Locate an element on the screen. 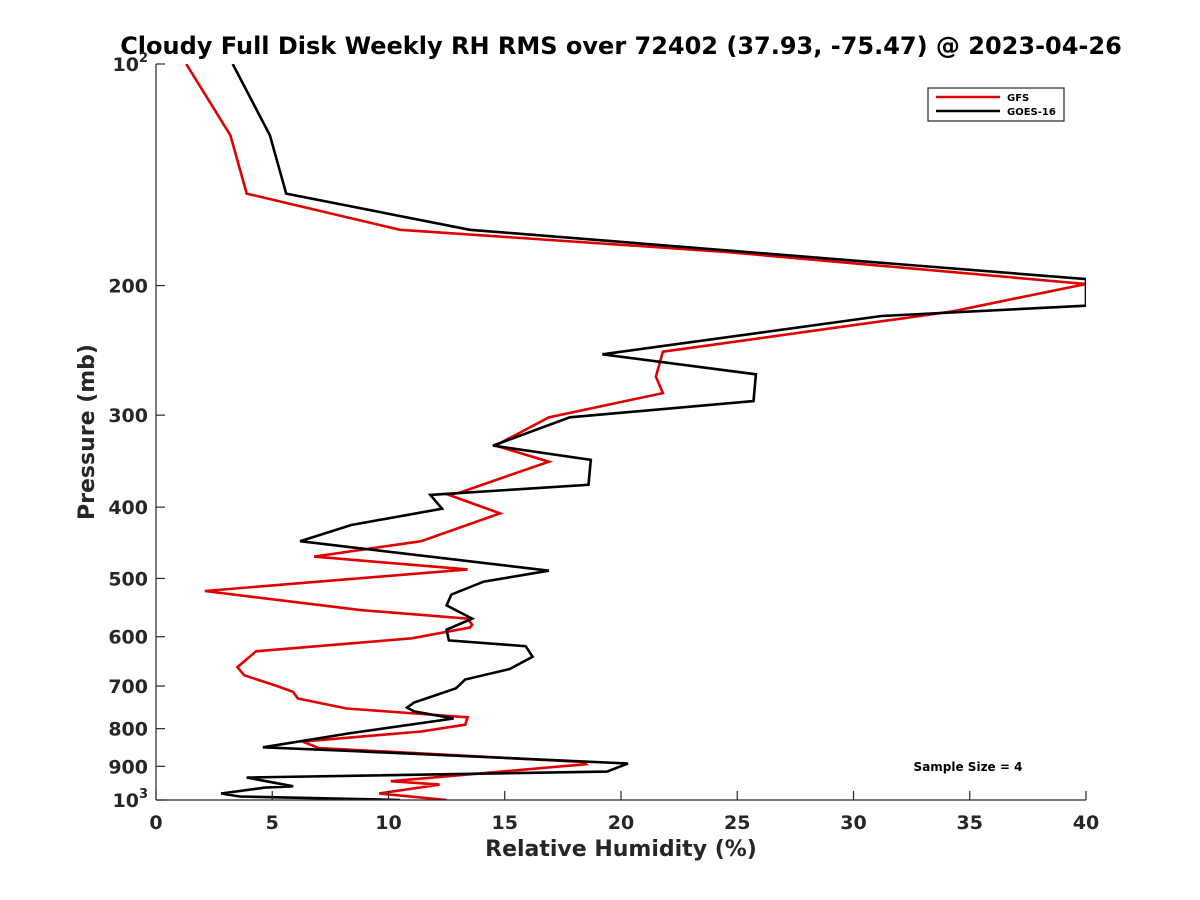  y-tick-label-600: 600 is located at coordinates (128, 638).